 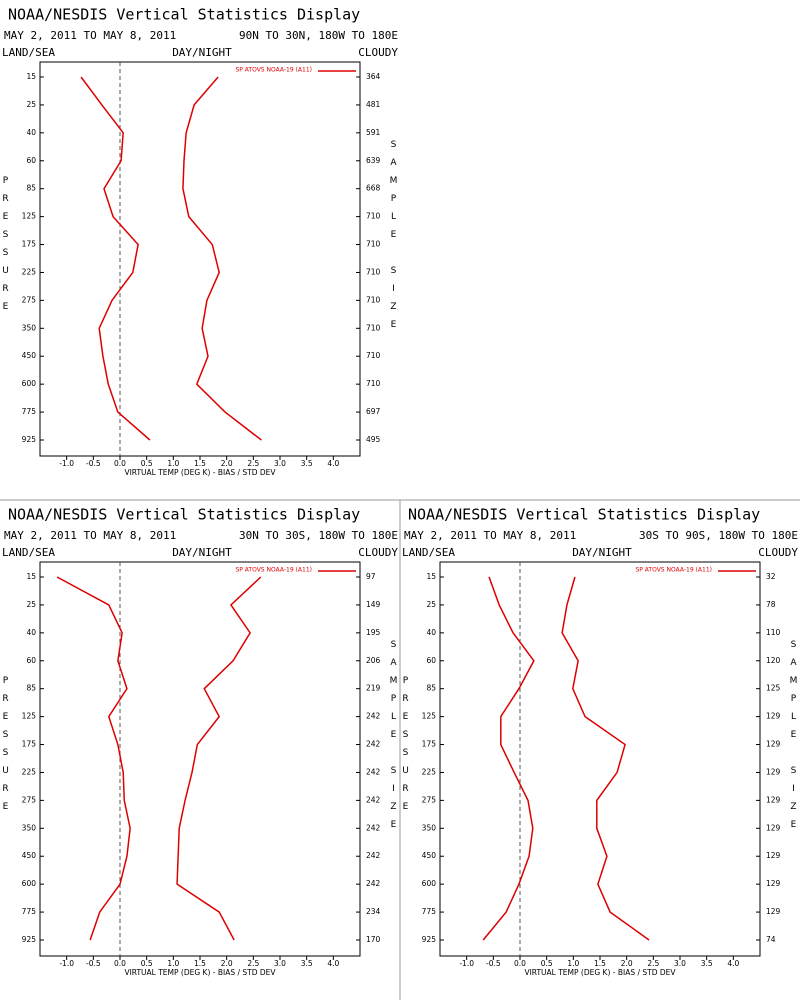 What do you see at coordinates (373, 939) in the screenshot?
I see `sample-size: 170` at bounding box center [373, 939].